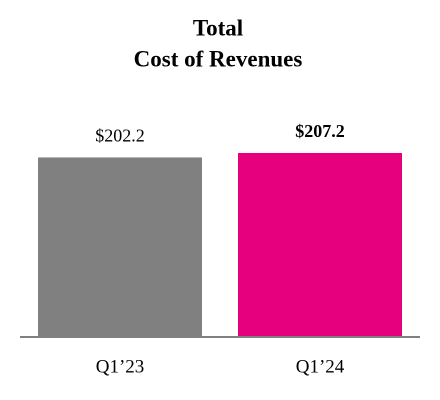  I want to click on value-label: $207.2, so click(320, 131).